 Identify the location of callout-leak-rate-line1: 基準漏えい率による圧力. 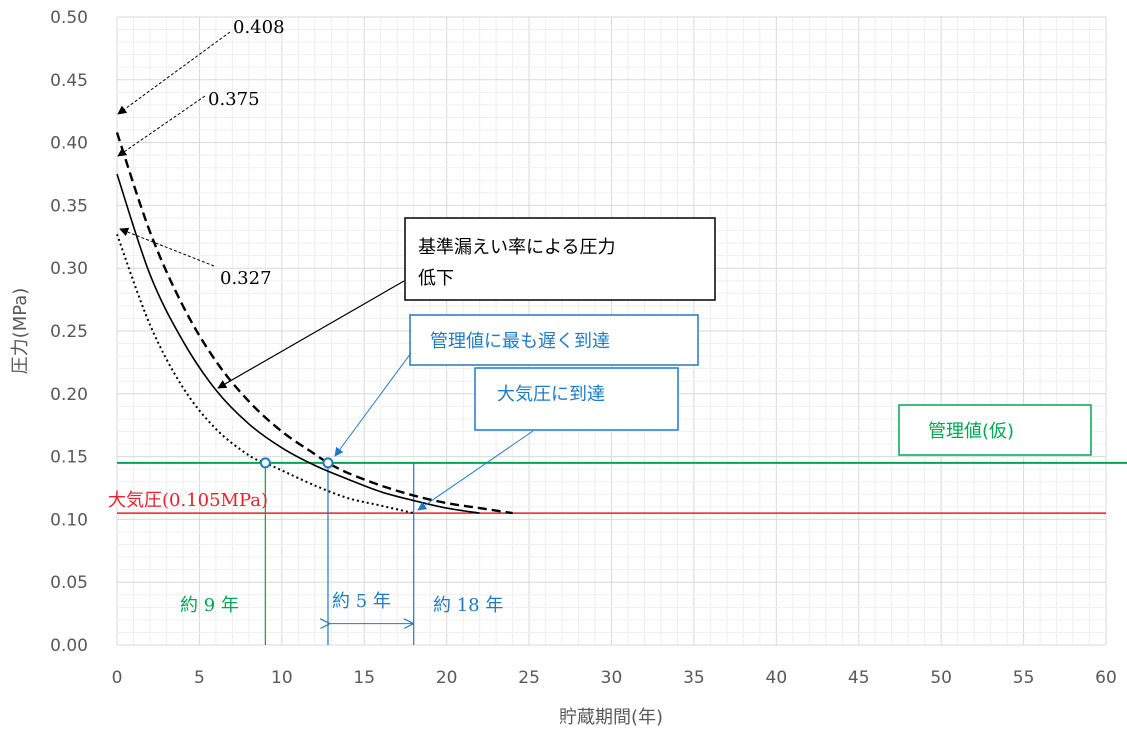
(516, 247).